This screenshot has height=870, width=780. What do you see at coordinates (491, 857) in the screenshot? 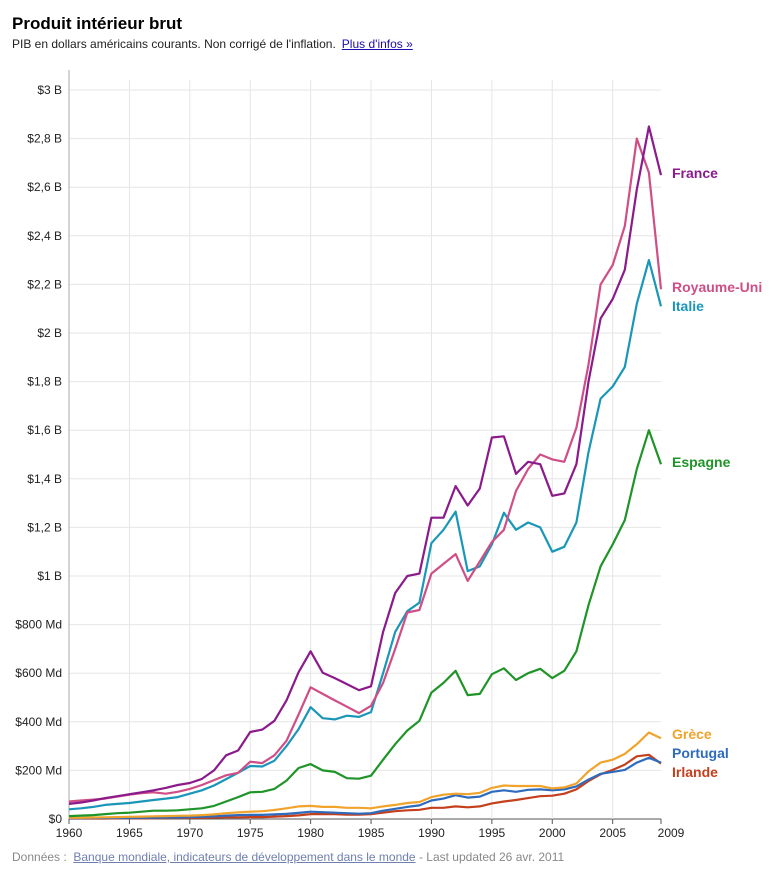
I see `last-updated: - Last updated 26 avr. 2011` at bounding box center [491, 857].